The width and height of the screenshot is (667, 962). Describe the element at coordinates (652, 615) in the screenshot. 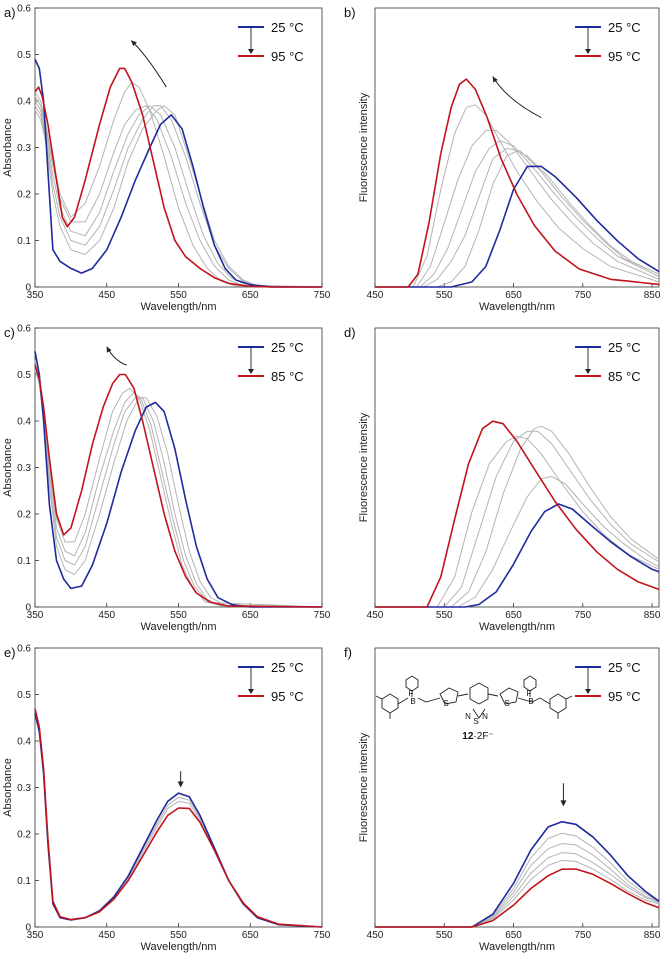

I see `x-tick-label: 850` at that location.